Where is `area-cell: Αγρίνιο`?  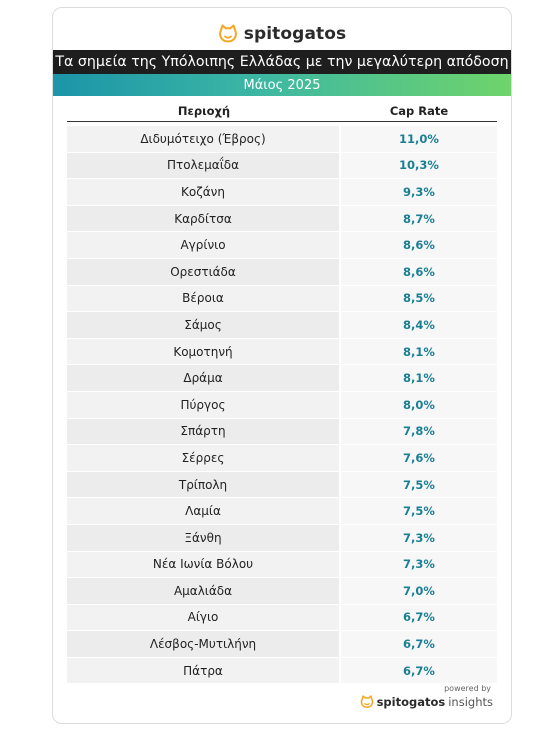 area-cell: Αγρίνιο is located at coordinates (203, 245).